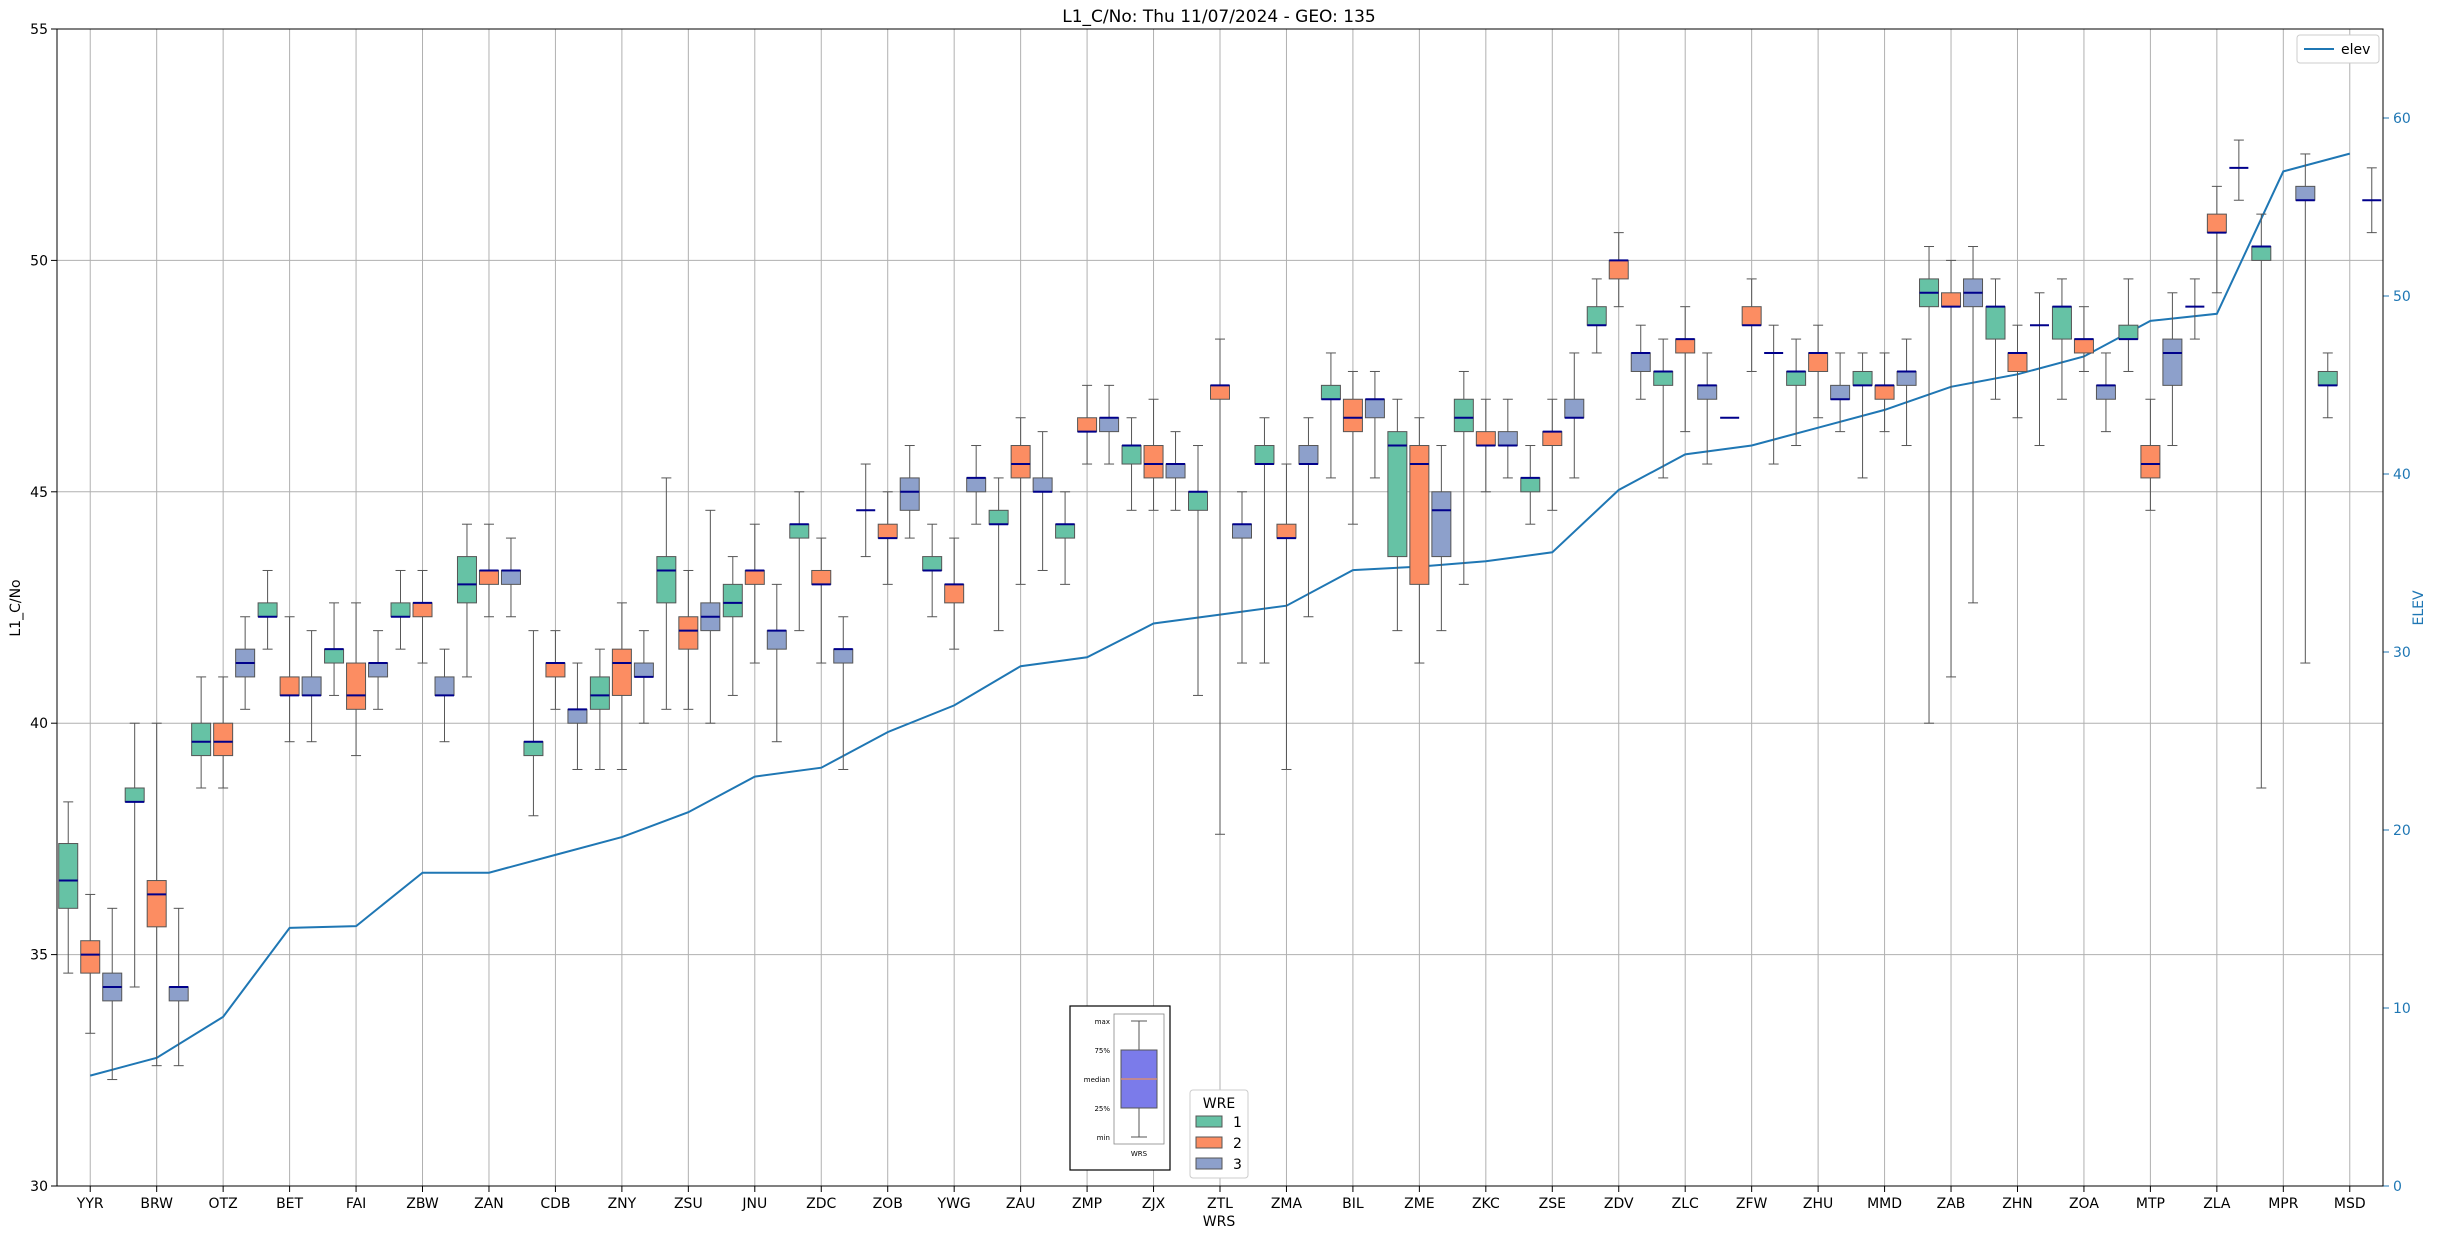 The width and height of the screenshot is (2439, 1238). What do you see at coordinates (1419, 1204) in the screenshot?
I see `x-tick-label: ZME` at bounding box center [1419, 1204].